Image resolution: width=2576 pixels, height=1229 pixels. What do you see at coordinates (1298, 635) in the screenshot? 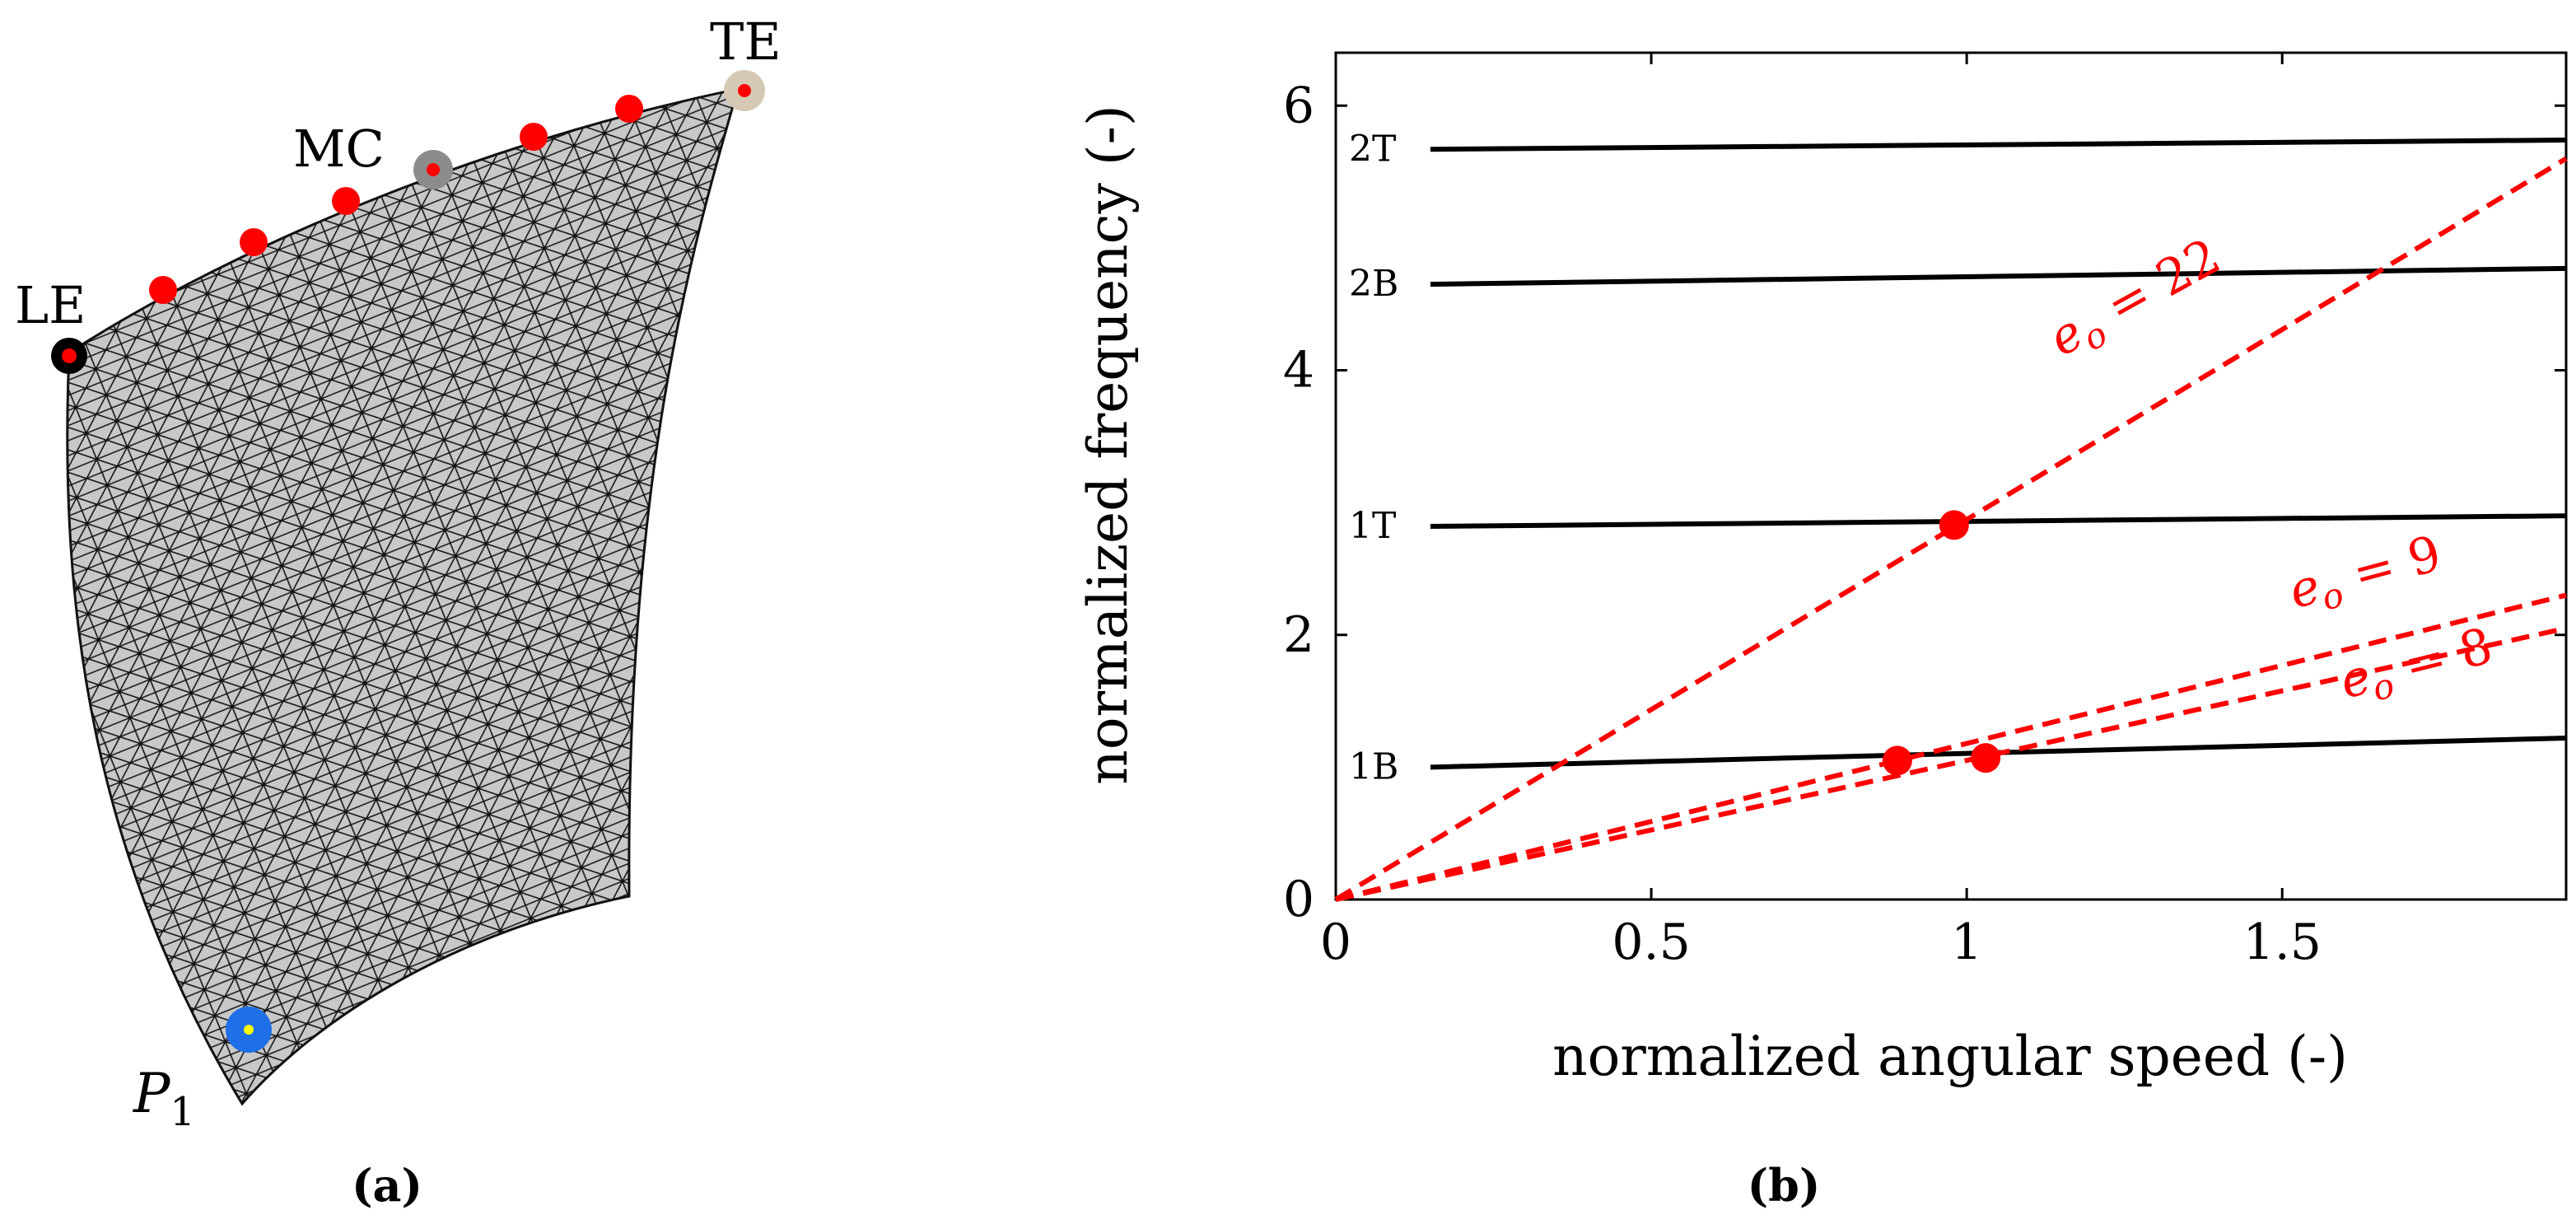
I see `y-tick-label: 2` at bounding box center [1298, 635].